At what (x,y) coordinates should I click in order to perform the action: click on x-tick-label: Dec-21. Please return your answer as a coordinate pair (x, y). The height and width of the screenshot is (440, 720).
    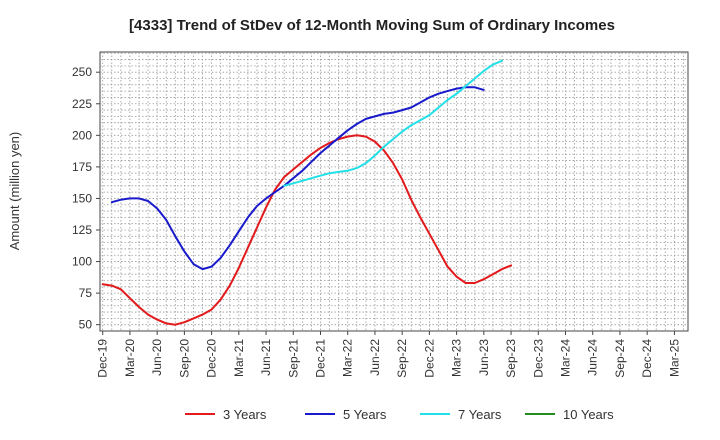
    Looking at the image, I should click on (321, 358).